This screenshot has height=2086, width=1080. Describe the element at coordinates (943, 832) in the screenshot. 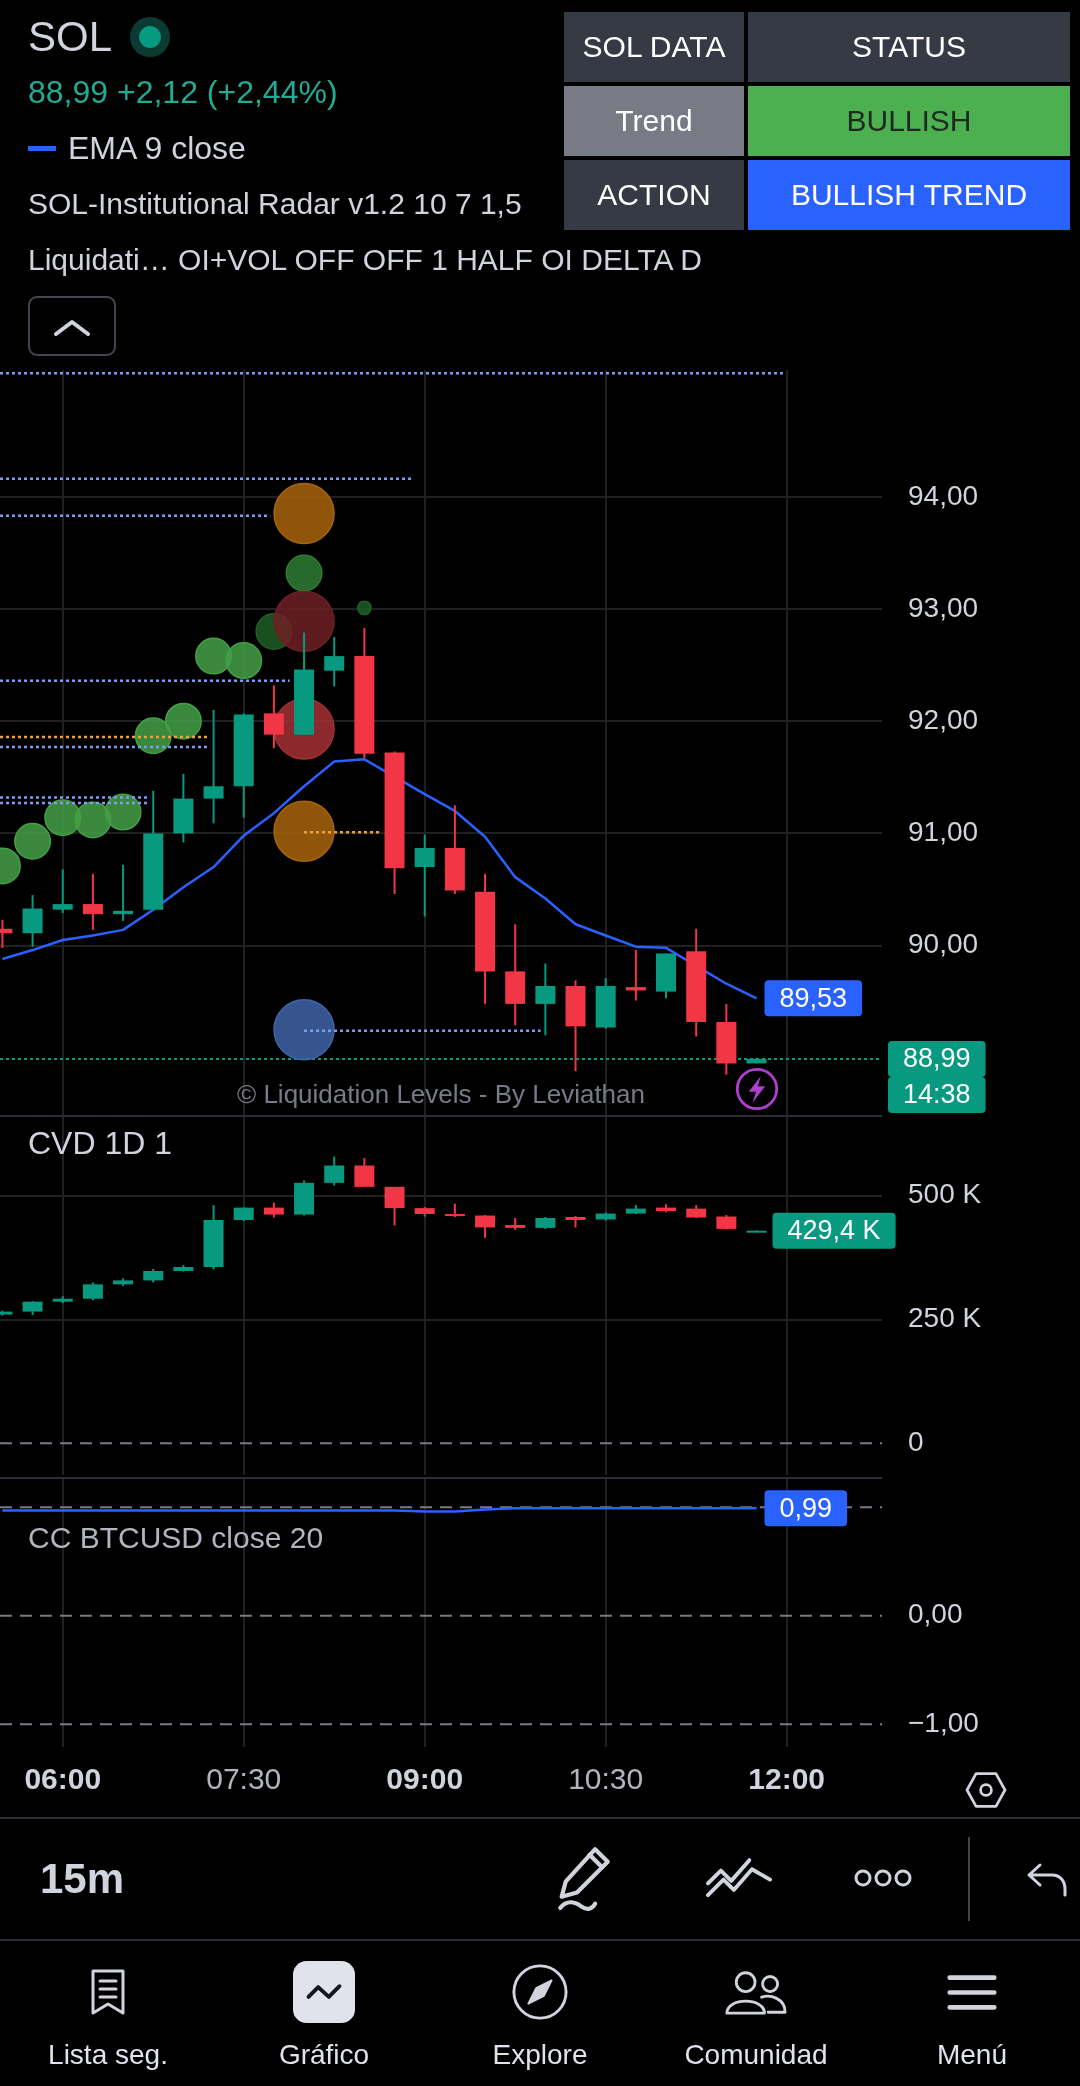

I see `y-tick-label: 91,00` at that location.